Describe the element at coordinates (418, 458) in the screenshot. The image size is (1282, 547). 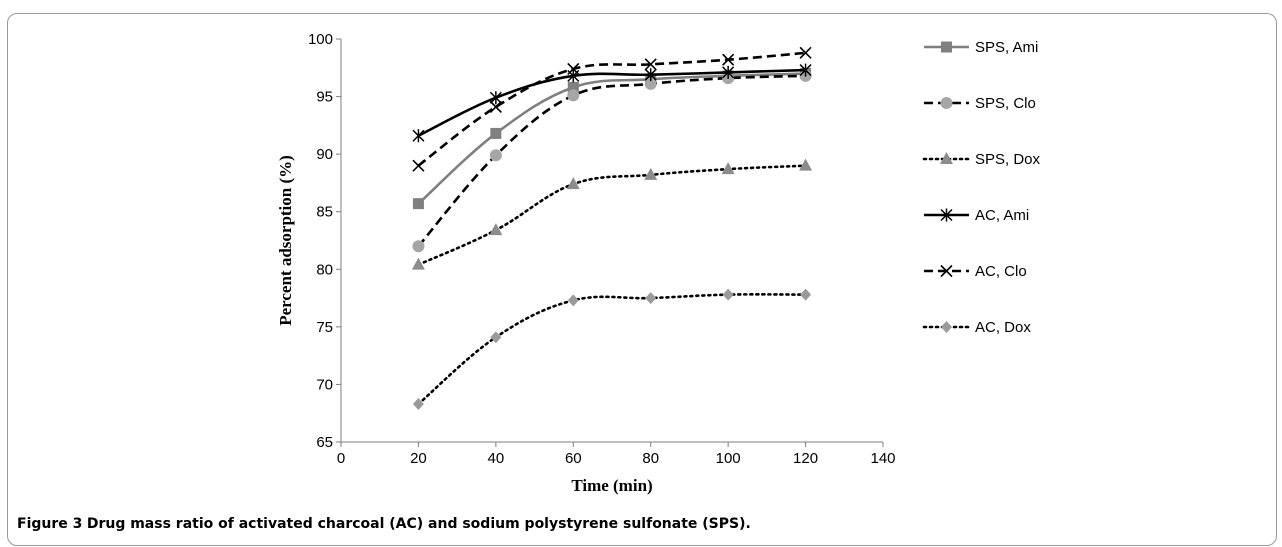
I see `x-tick-label: 20` at that location.